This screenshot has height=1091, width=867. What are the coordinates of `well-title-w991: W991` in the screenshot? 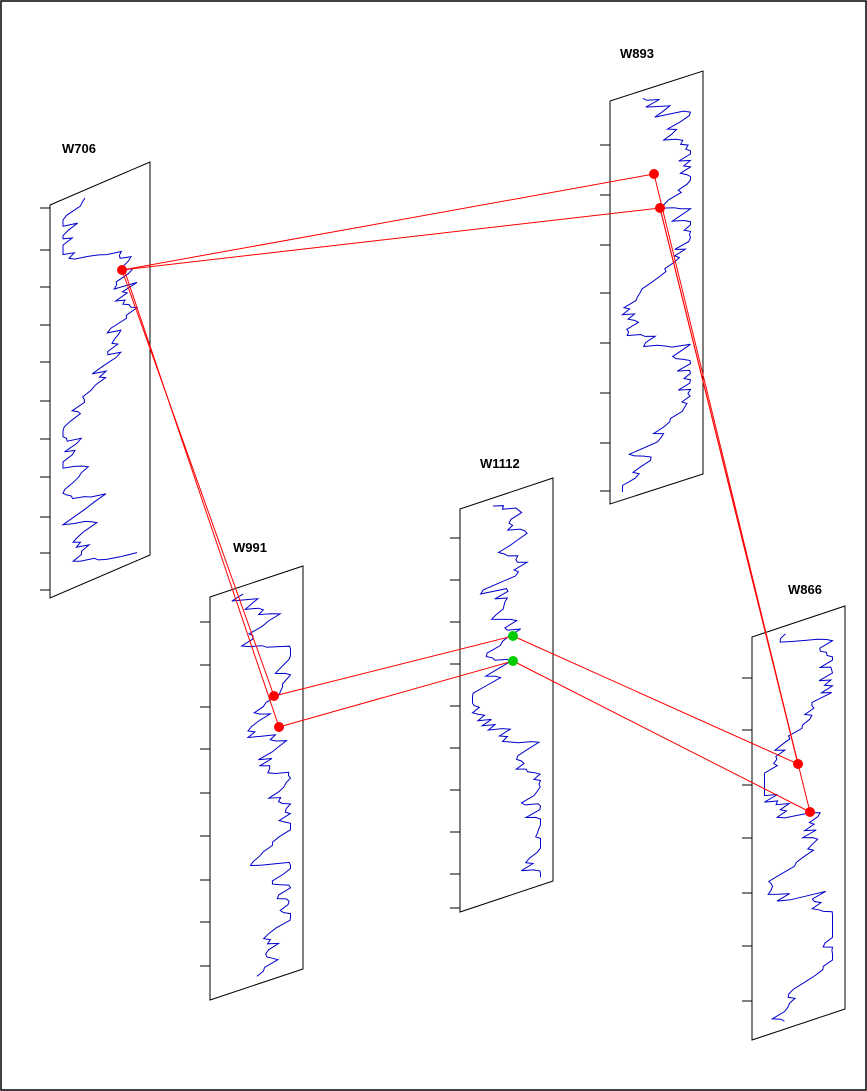 It's located at (250, 547).